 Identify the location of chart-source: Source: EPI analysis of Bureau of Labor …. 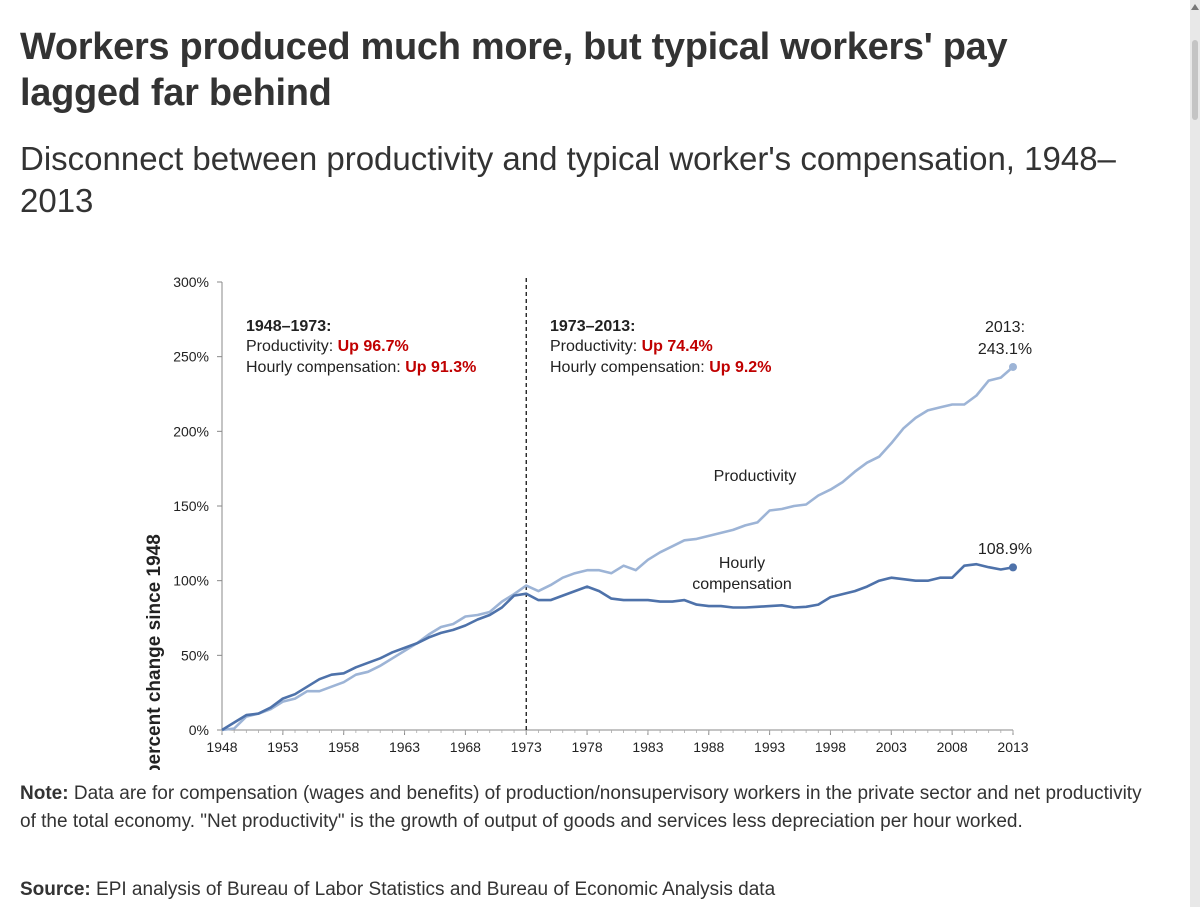
(590, 890).